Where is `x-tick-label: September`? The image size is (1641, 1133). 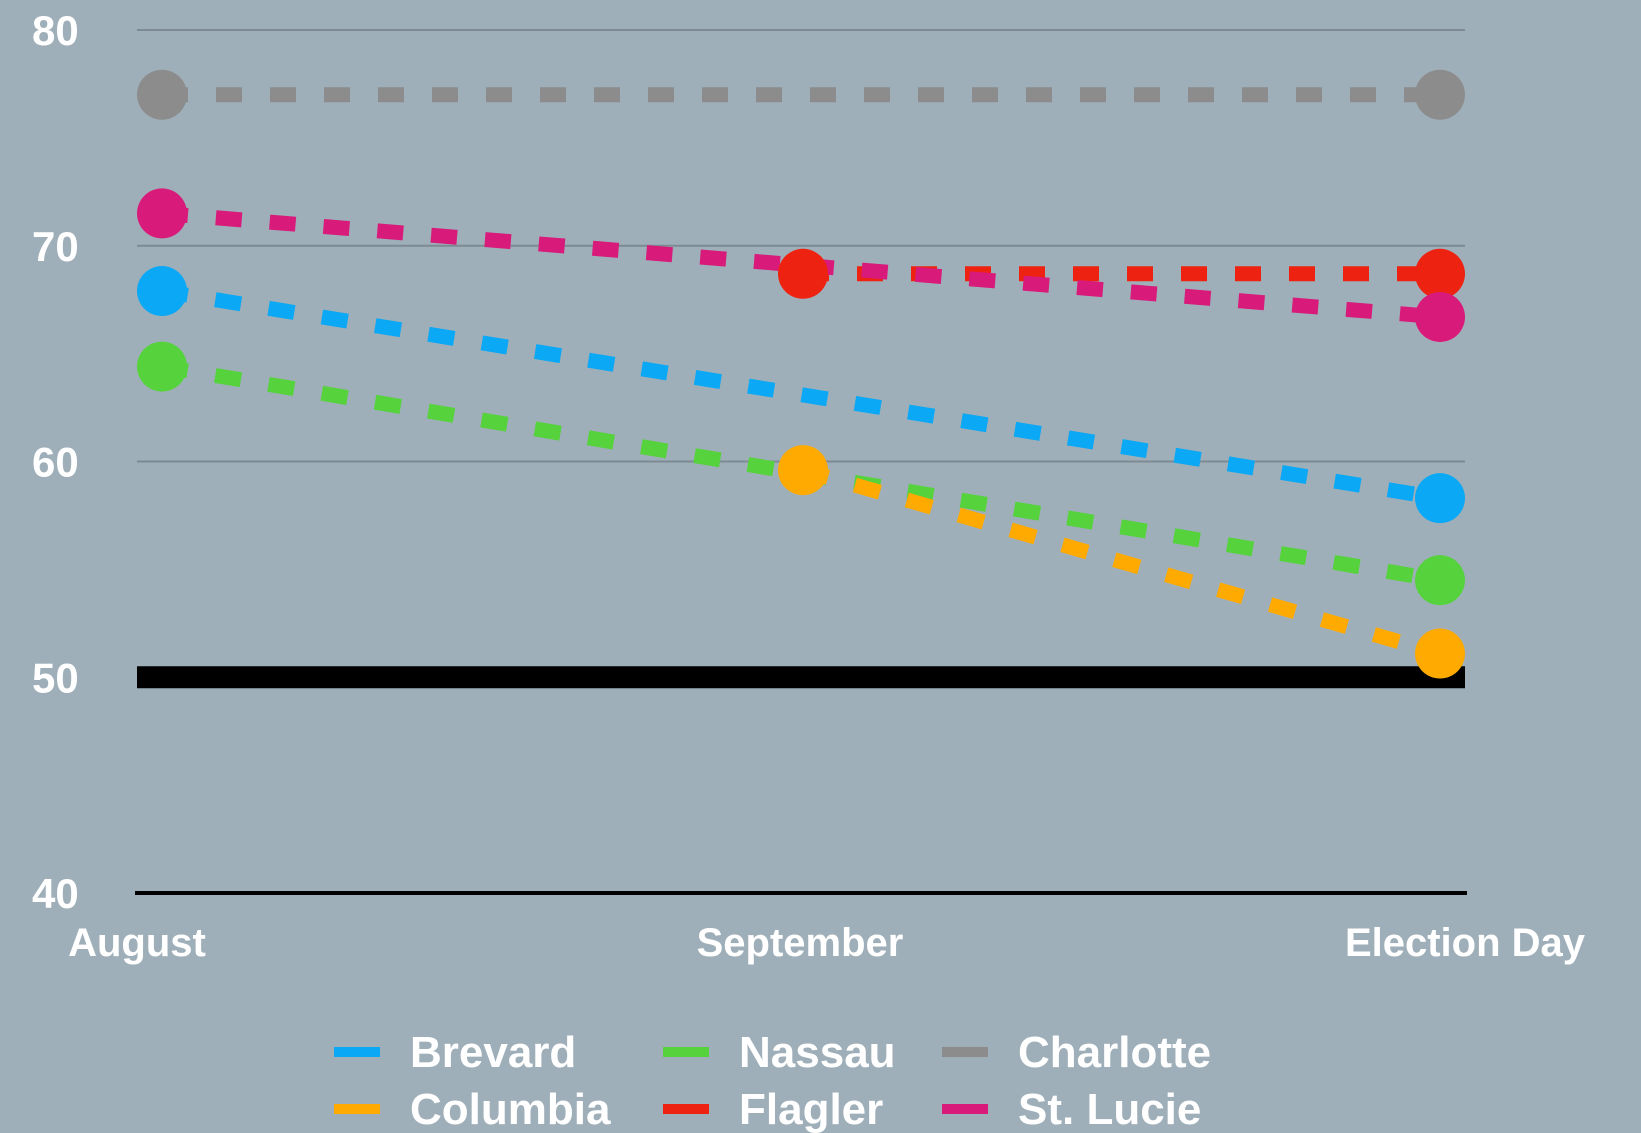
x-tick-label: September is located at coordinates (800, 943).